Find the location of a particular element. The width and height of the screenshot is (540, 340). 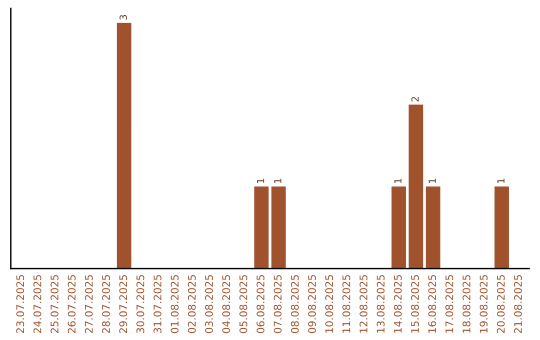

x-tick-label: 04.08.2025 is located at coordinates (226, 304).